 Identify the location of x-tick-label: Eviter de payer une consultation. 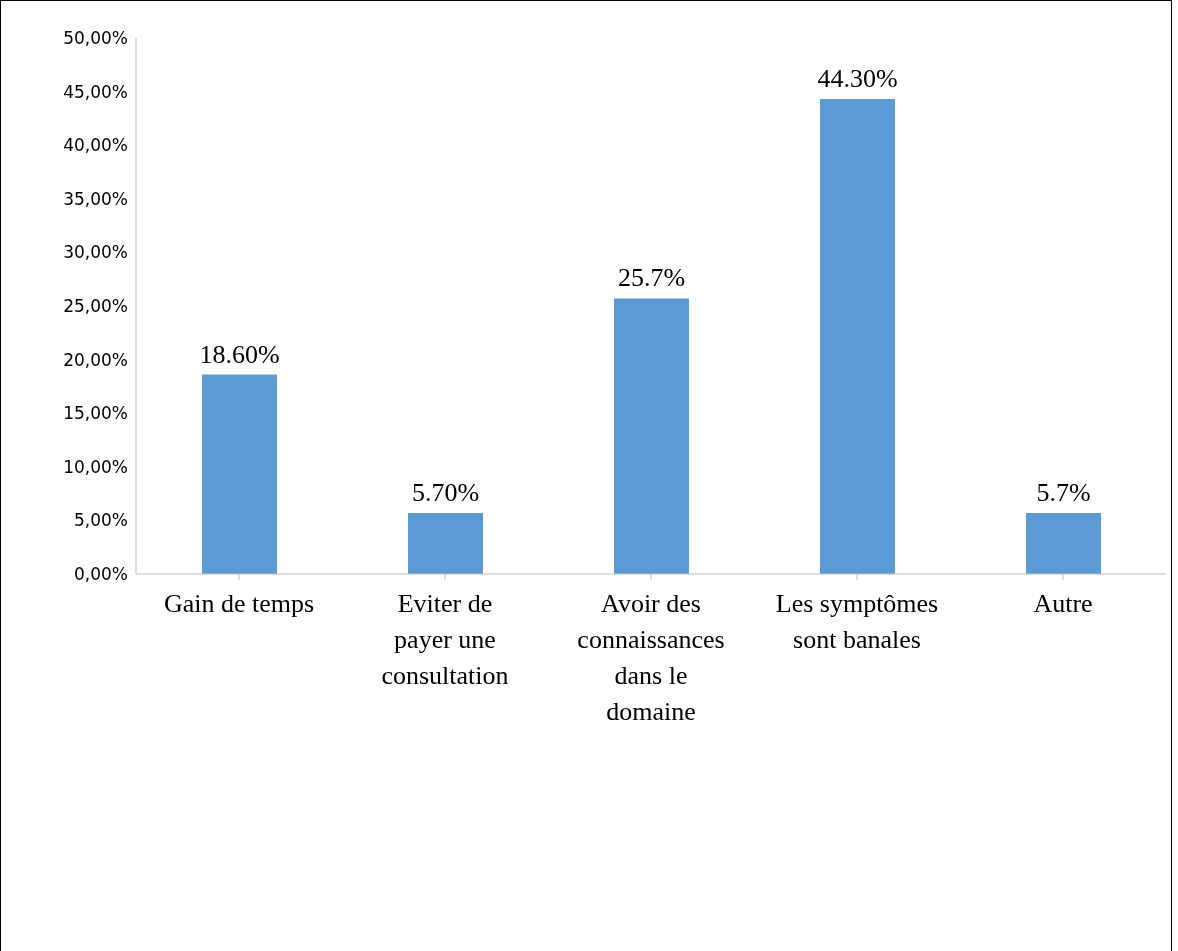
(445, 639).